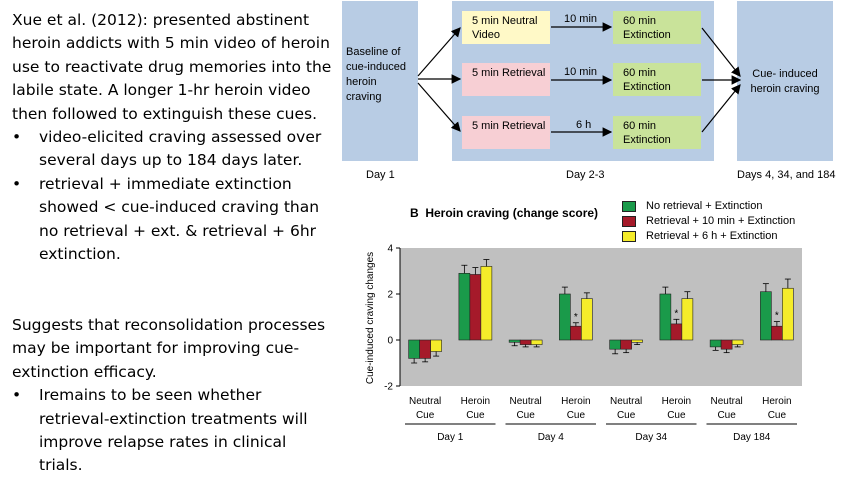 Image resolution: width=844 pixels, height=487 pixels. What do you see at coordinates (439, 52) in the screenshot?
I see `arrow-baseline-to-row1` at bounding box center [439, 52].